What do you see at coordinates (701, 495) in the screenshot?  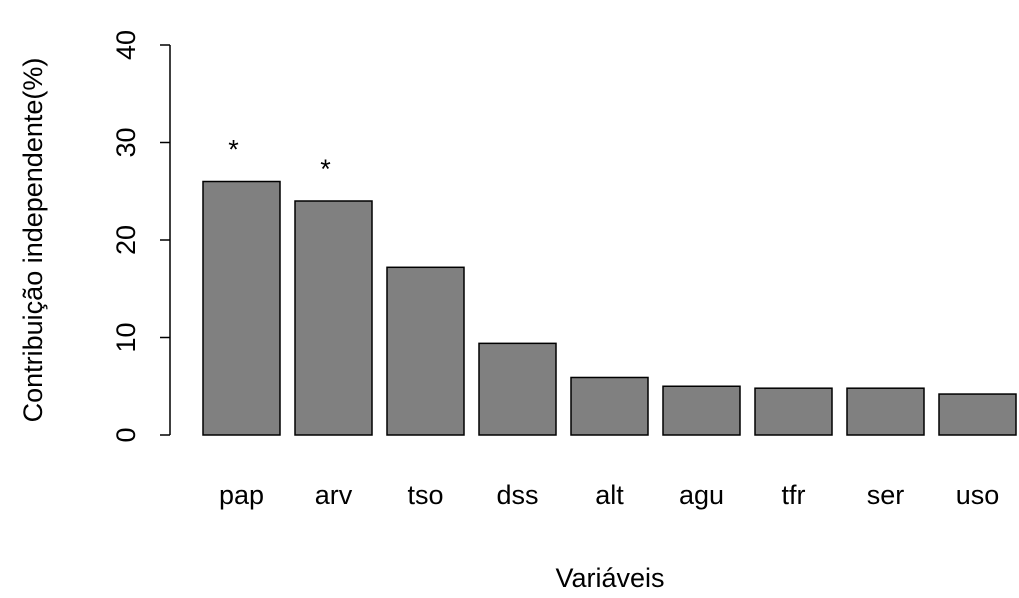 I see `x-tick-label: agu` at bounding box center [701, 495].